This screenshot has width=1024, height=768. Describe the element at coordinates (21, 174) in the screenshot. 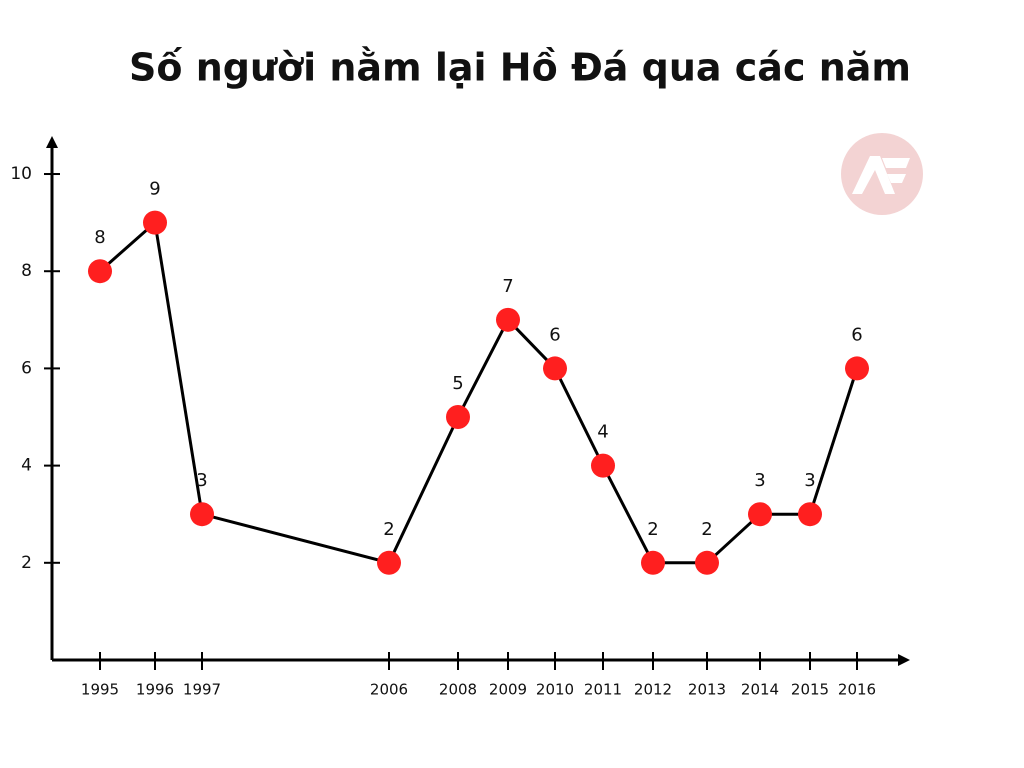

I see `y-tick-label: 10` at that location.